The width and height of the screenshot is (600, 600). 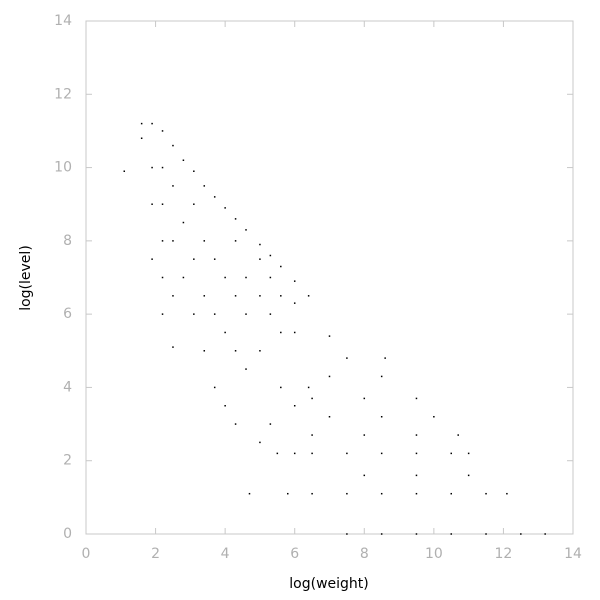 What do you see at coordinates (26, 278) in the screenshot?
I see `y-axis-title: log(level)` at bounding box center [26, 278].